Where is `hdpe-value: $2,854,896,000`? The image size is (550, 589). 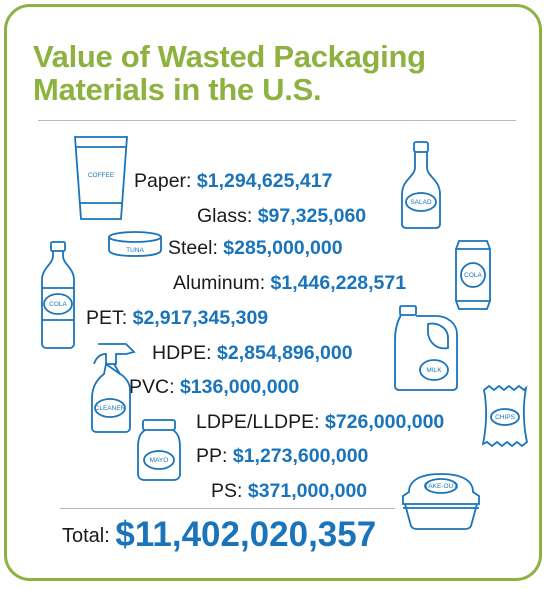 hdpe-value: $2,854,896,000 is located at coordinates (285, 353).